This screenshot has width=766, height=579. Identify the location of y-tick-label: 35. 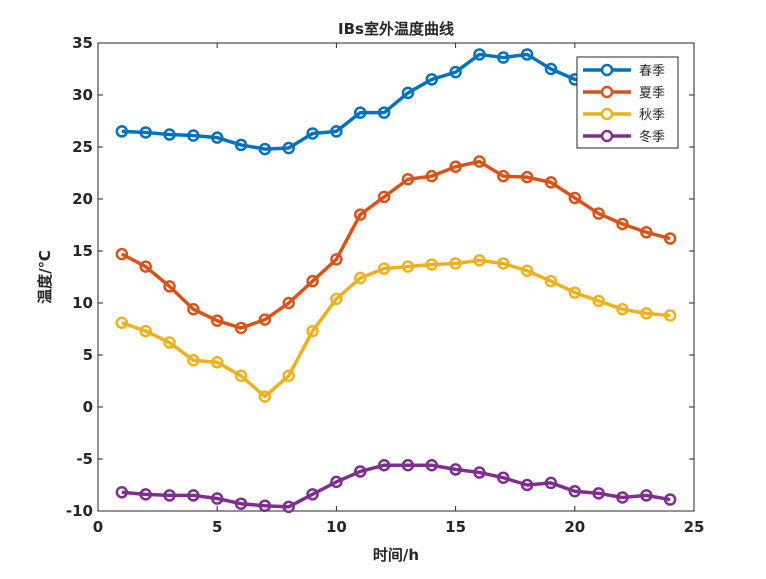
(82, 43).